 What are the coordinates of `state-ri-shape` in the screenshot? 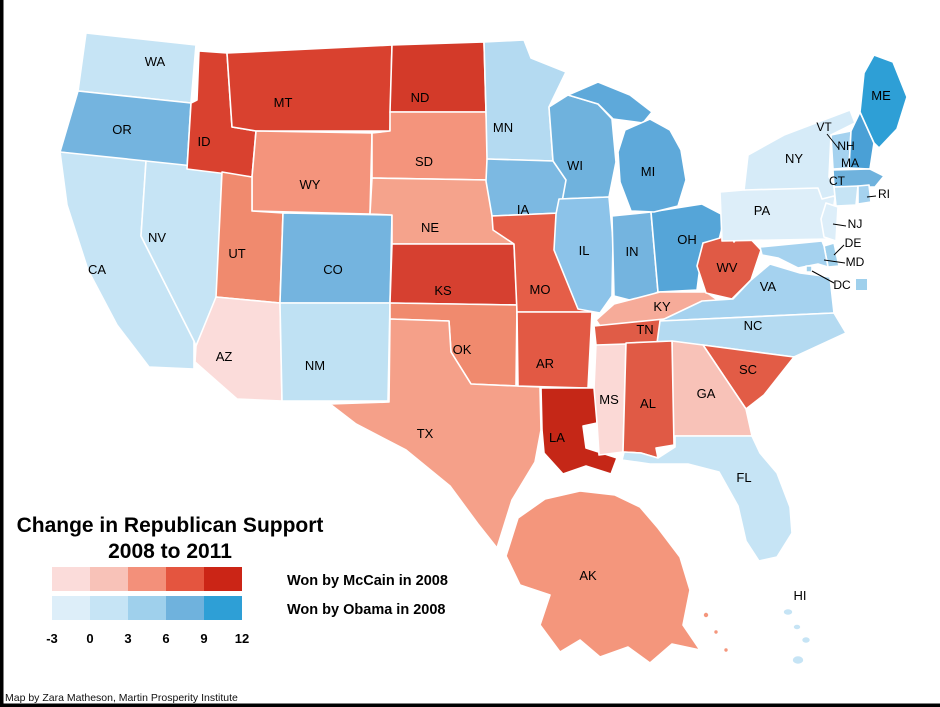 It's located at (864, 194).